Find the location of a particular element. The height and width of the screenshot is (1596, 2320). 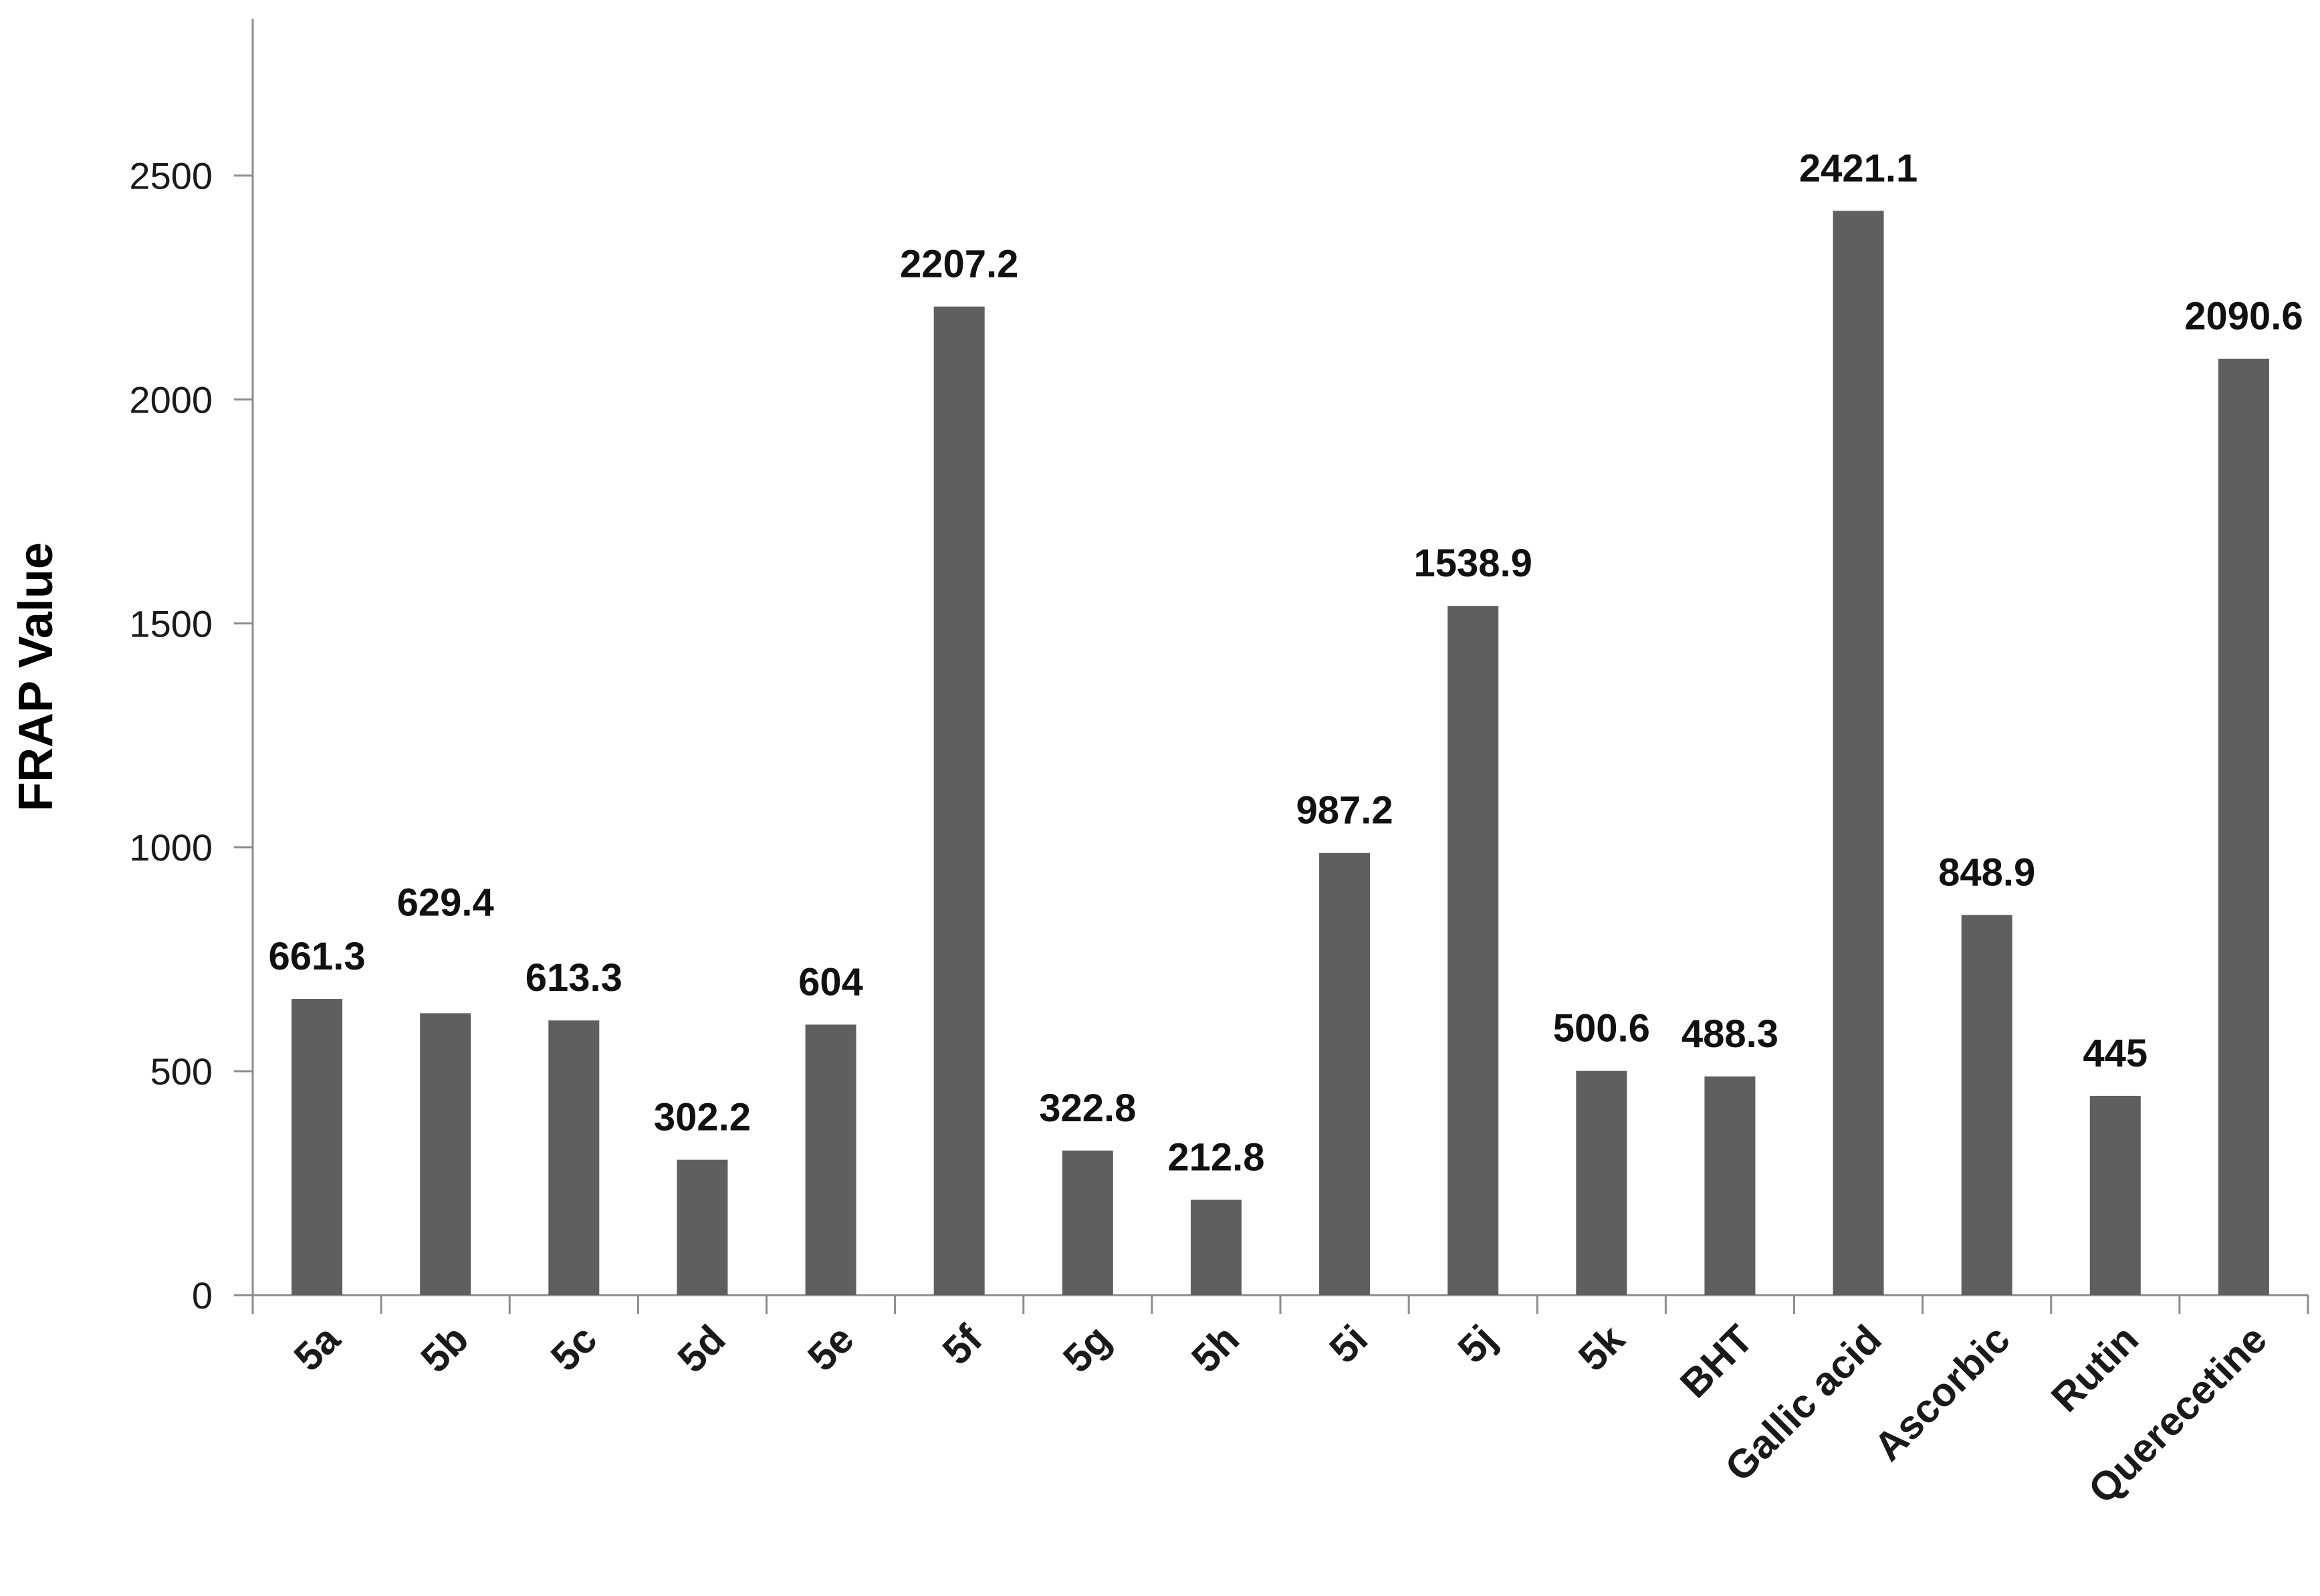

data-label: 604 is located at coordinates (830, 982).